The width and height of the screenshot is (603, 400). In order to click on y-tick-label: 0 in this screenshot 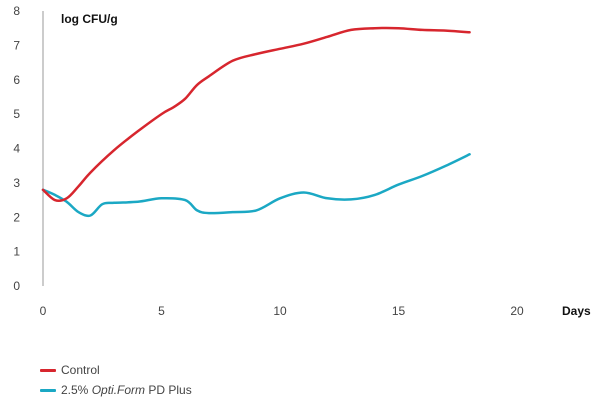, I will do `click(16, 286)`.